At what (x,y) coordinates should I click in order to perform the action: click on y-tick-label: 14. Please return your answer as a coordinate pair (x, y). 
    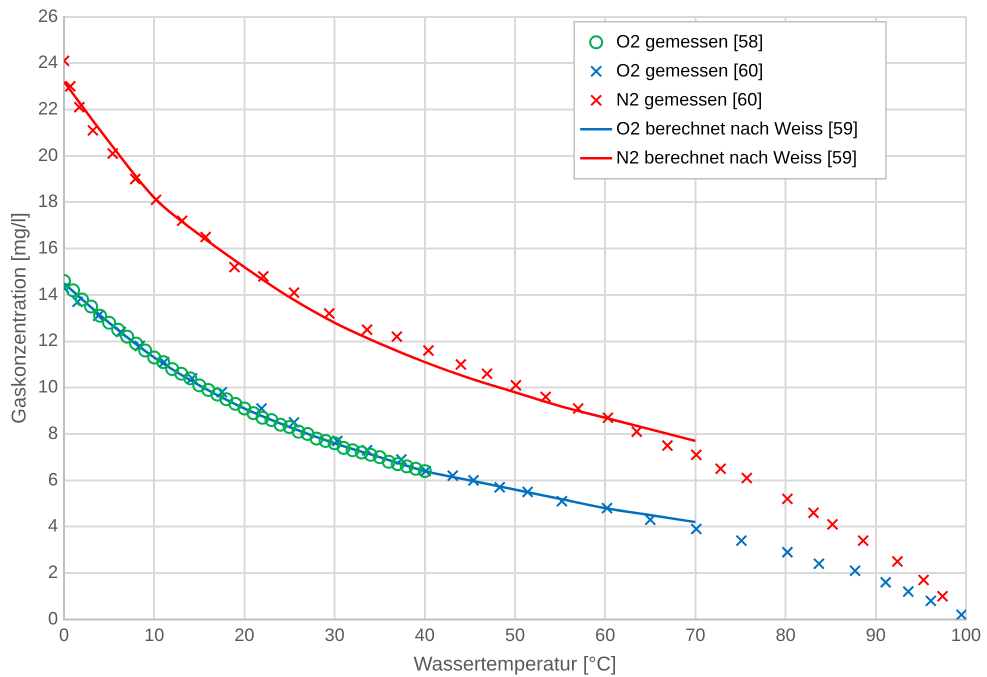
    Looking at the image, I should click on (48, 294).